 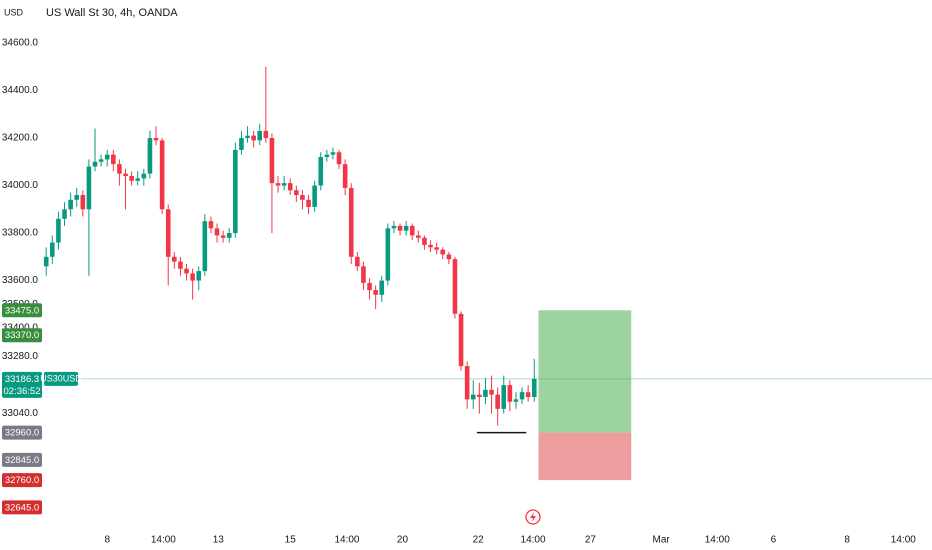 I want to click on price-badge-label: 33370.0, so click(x=22, y=335).